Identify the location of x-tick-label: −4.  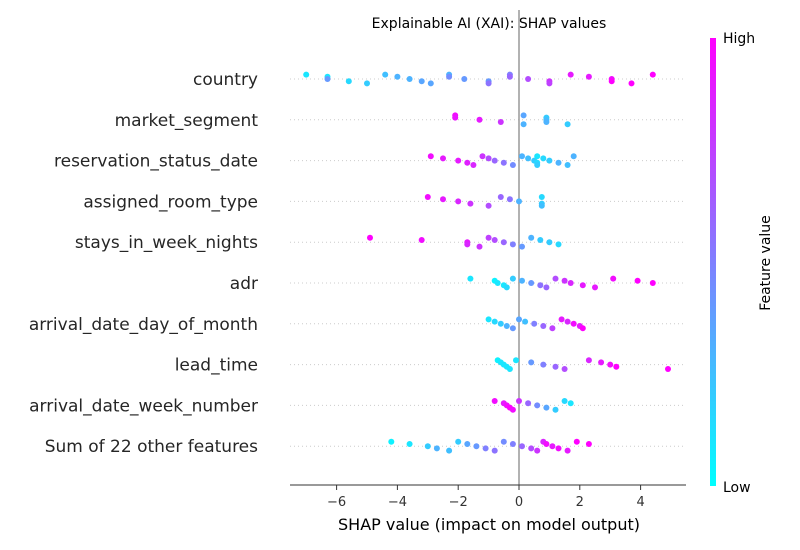
(397, 502).